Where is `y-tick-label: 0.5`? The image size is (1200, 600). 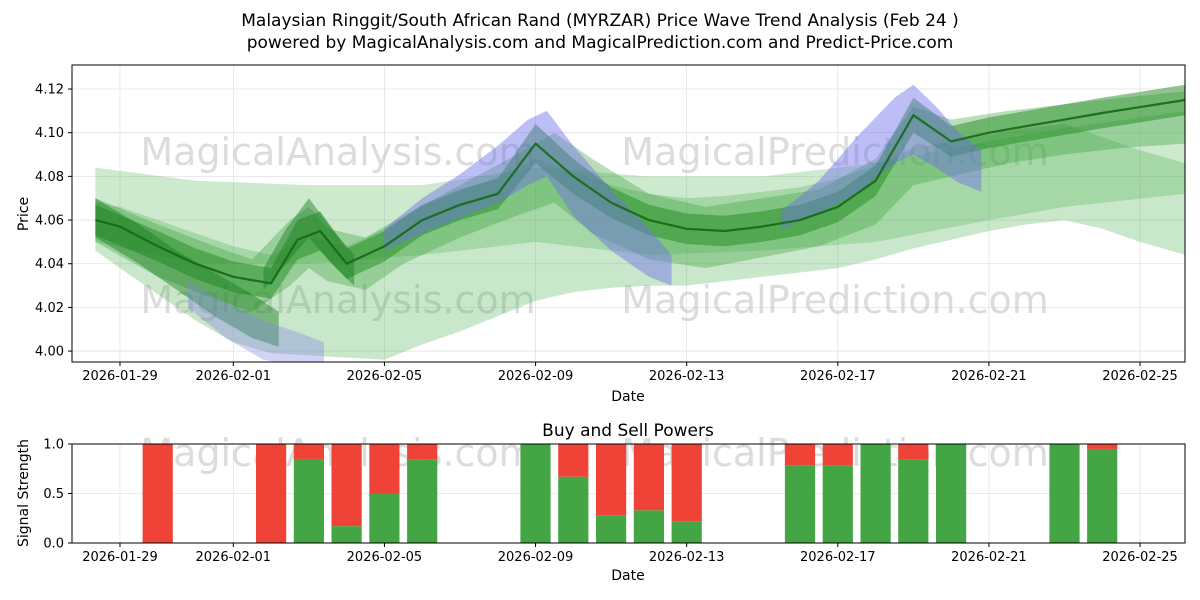
y-tick-label: 0.5 is located at coordinates (53, 494).